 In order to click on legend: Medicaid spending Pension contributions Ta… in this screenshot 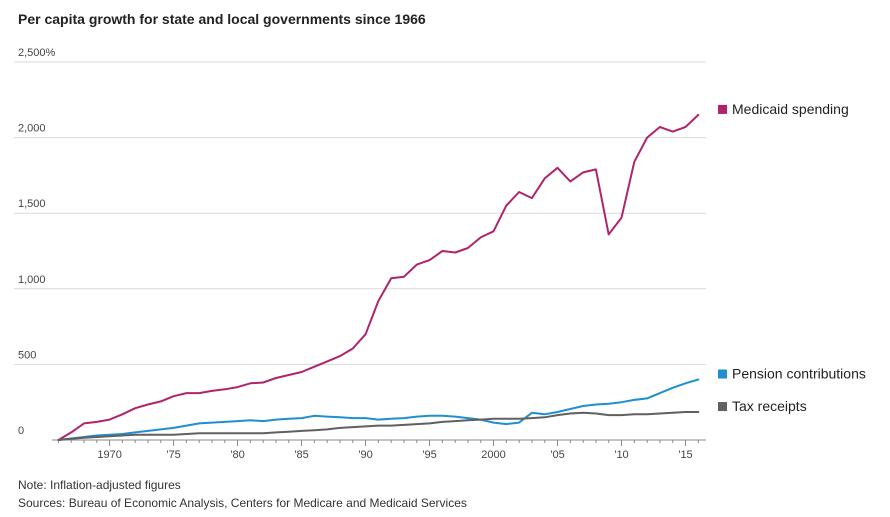, I will do `click(792, 257)`.